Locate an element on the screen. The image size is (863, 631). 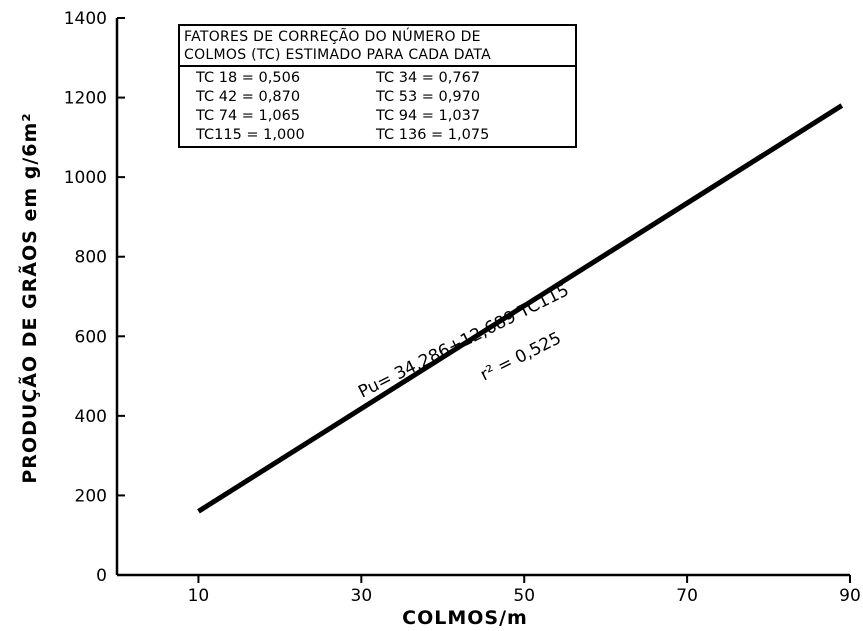
y-tick-label: 800 is located at coordinates (91, 258).